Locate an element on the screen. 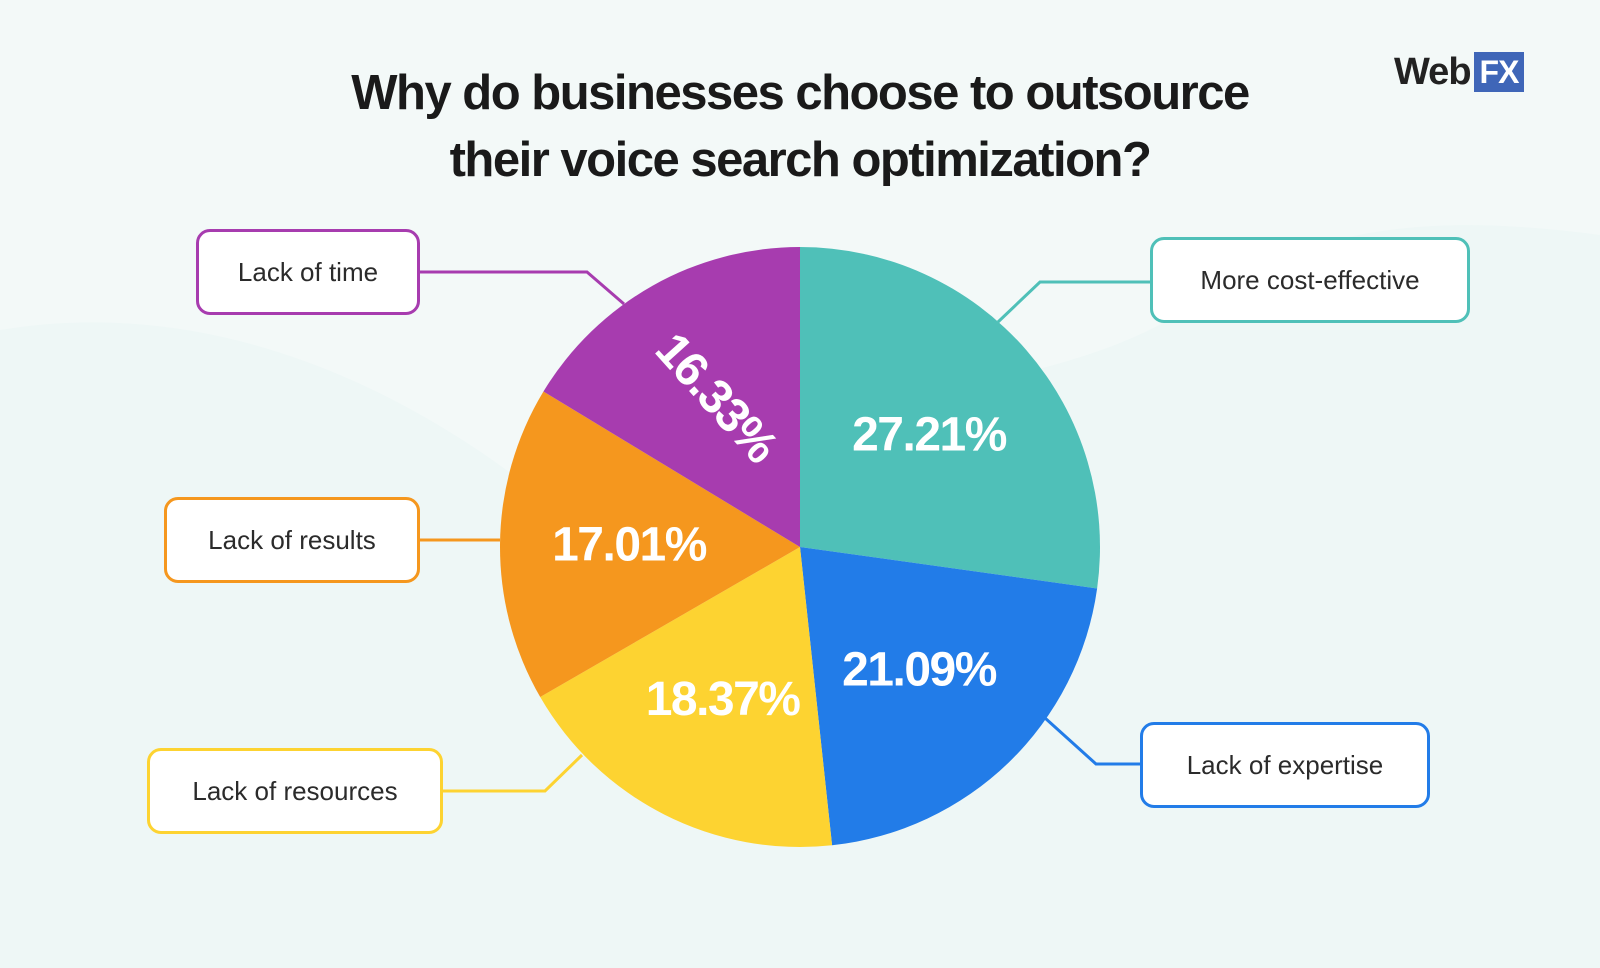 This screenshot has width=1600, height=968. pie-slice-lack-of-resources is located at coordinates (686, 697).